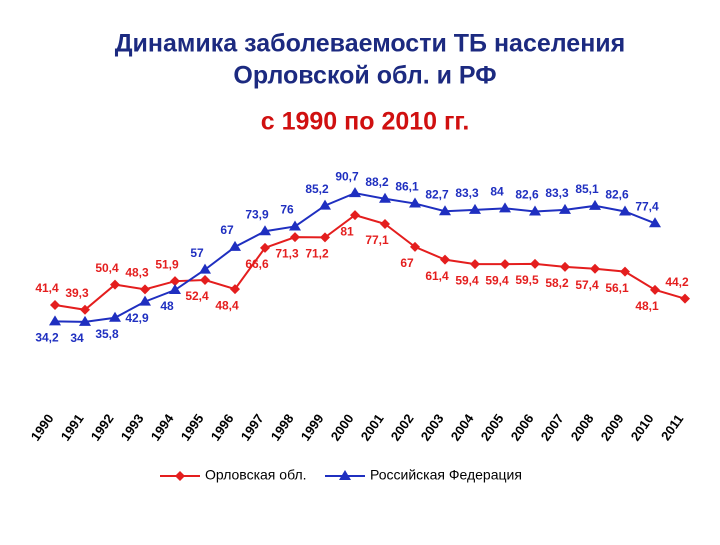 The image size is (720, 545). What do you see at coordinates (47, 288) in the screenshot?
I see `data-label: 41,4` at bounding box center [47, 288].